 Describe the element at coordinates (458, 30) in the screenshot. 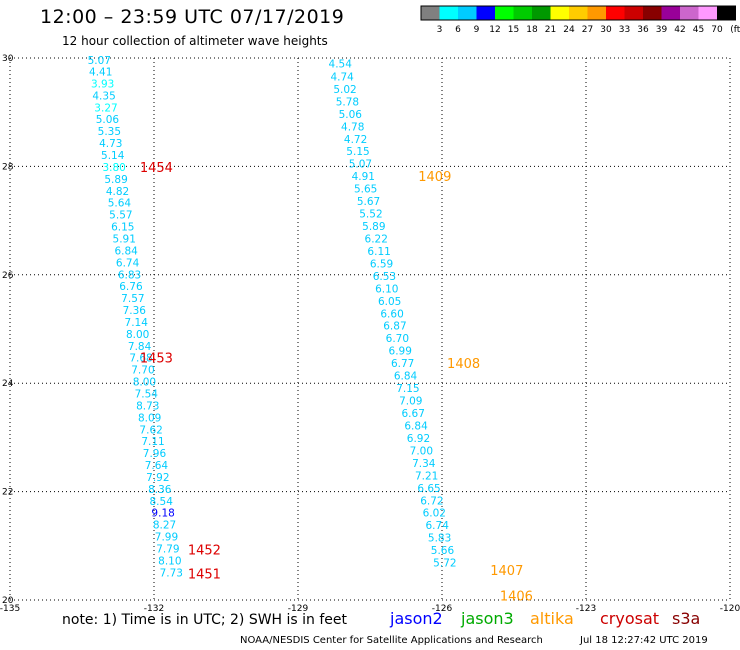

I see `colorbar-label: 6` at that location.